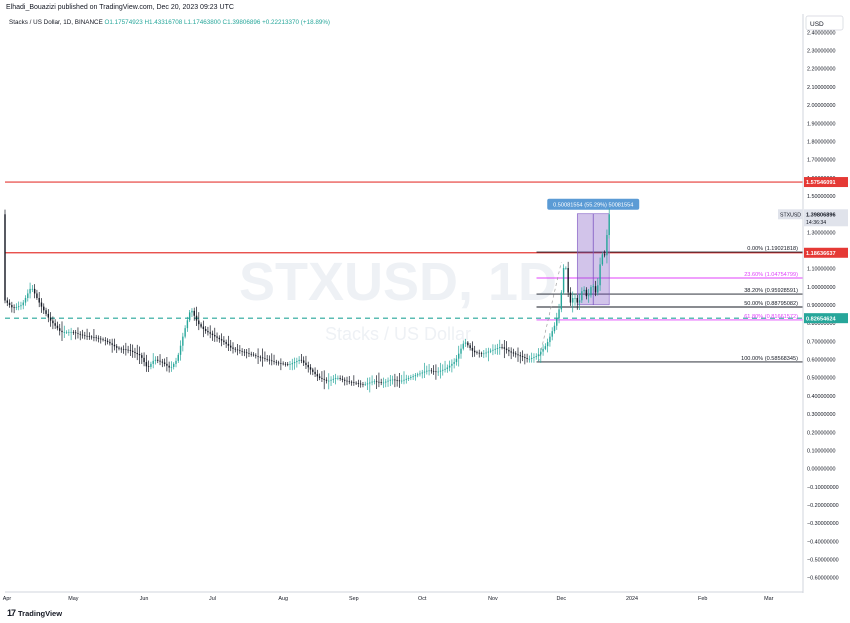 Image resolution: width=850 pixels, height=623 pixels. I want to click on resistance-lower-price-label-box, so click(826, 252).